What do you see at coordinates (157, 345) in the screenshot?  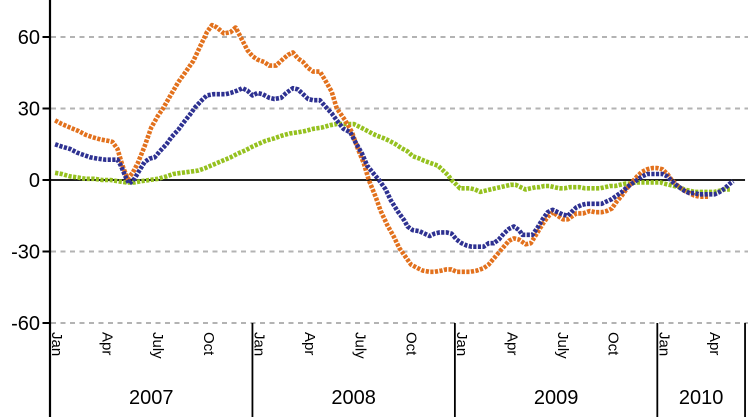 I see `month-label-july-2007: July` at bounding box center [157, 345].